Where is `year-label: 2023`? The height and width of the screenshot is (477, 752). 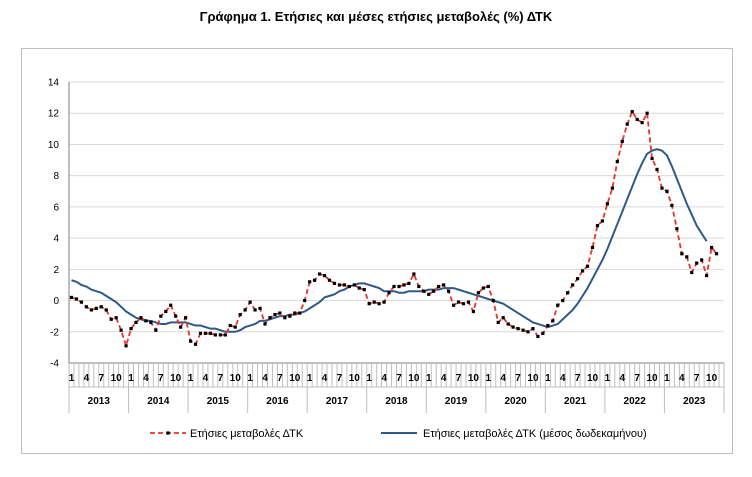 year-label: 2023 is located at coordinates (694, 401).